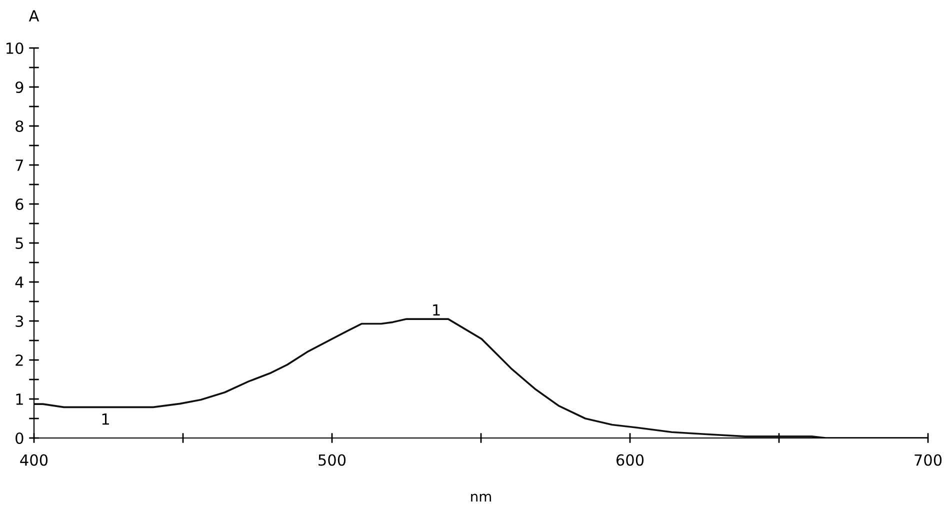  What do you see at coordinates (34, 460) in the screenshot?
I see `x-tick-label: 400` at bounding box center [34, 460].